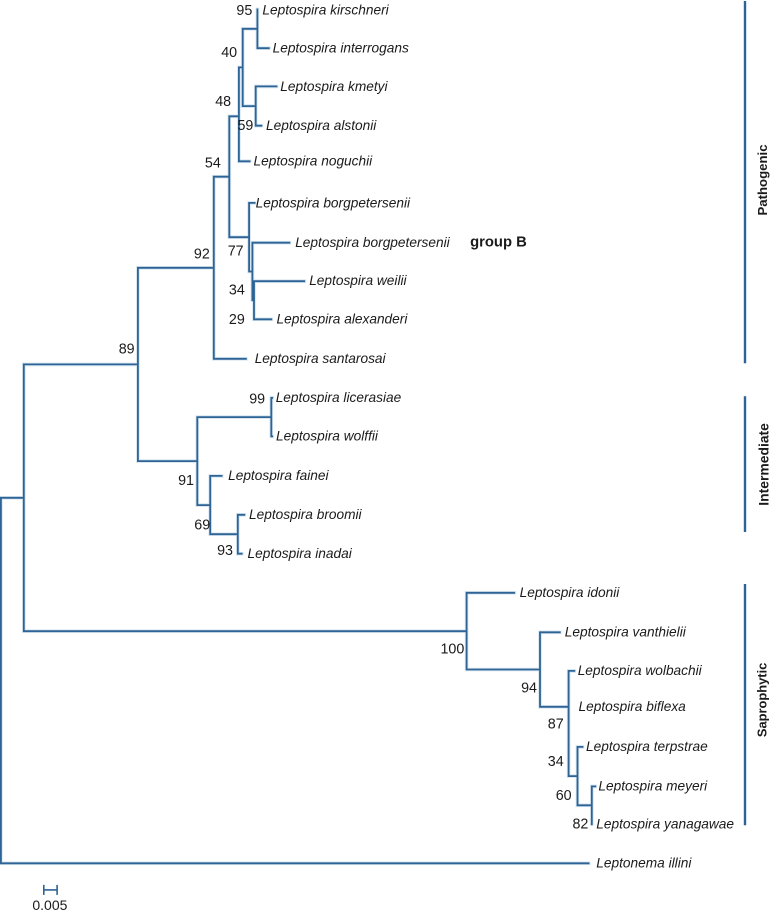 The width and height of the screenshot is (771, 911). Describe the element at coordinates (640, 670) in the screenshot. I see `svg-text: Leptospira wolbachii` at that location.